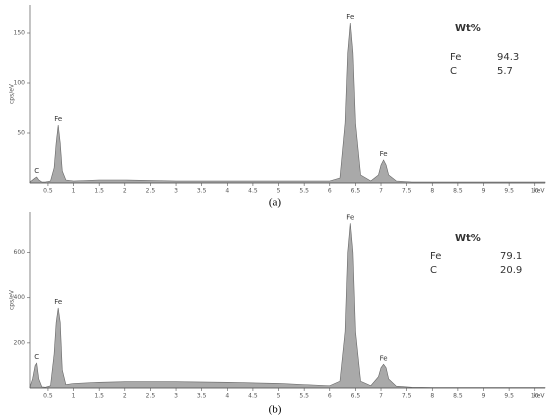  What do you see at coordinates (20, 83) in the screenshot?
I see `y-tick-label: 100` at bounding box center [20, 83].